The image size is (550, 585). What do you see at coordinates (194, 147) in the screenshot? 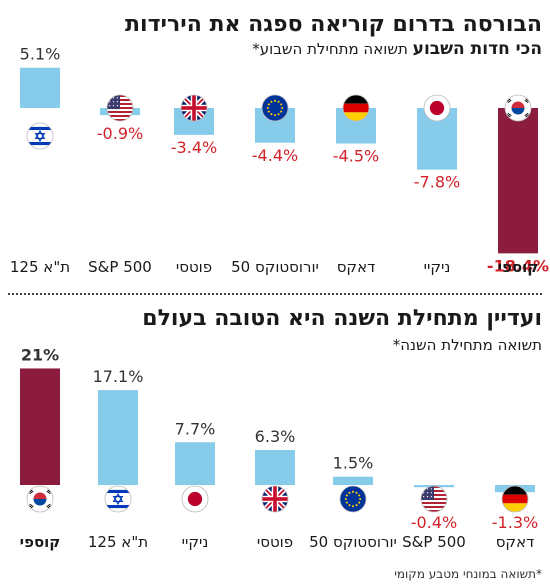
I see `value-label: -3.4%` at bounding box center [194, 147].